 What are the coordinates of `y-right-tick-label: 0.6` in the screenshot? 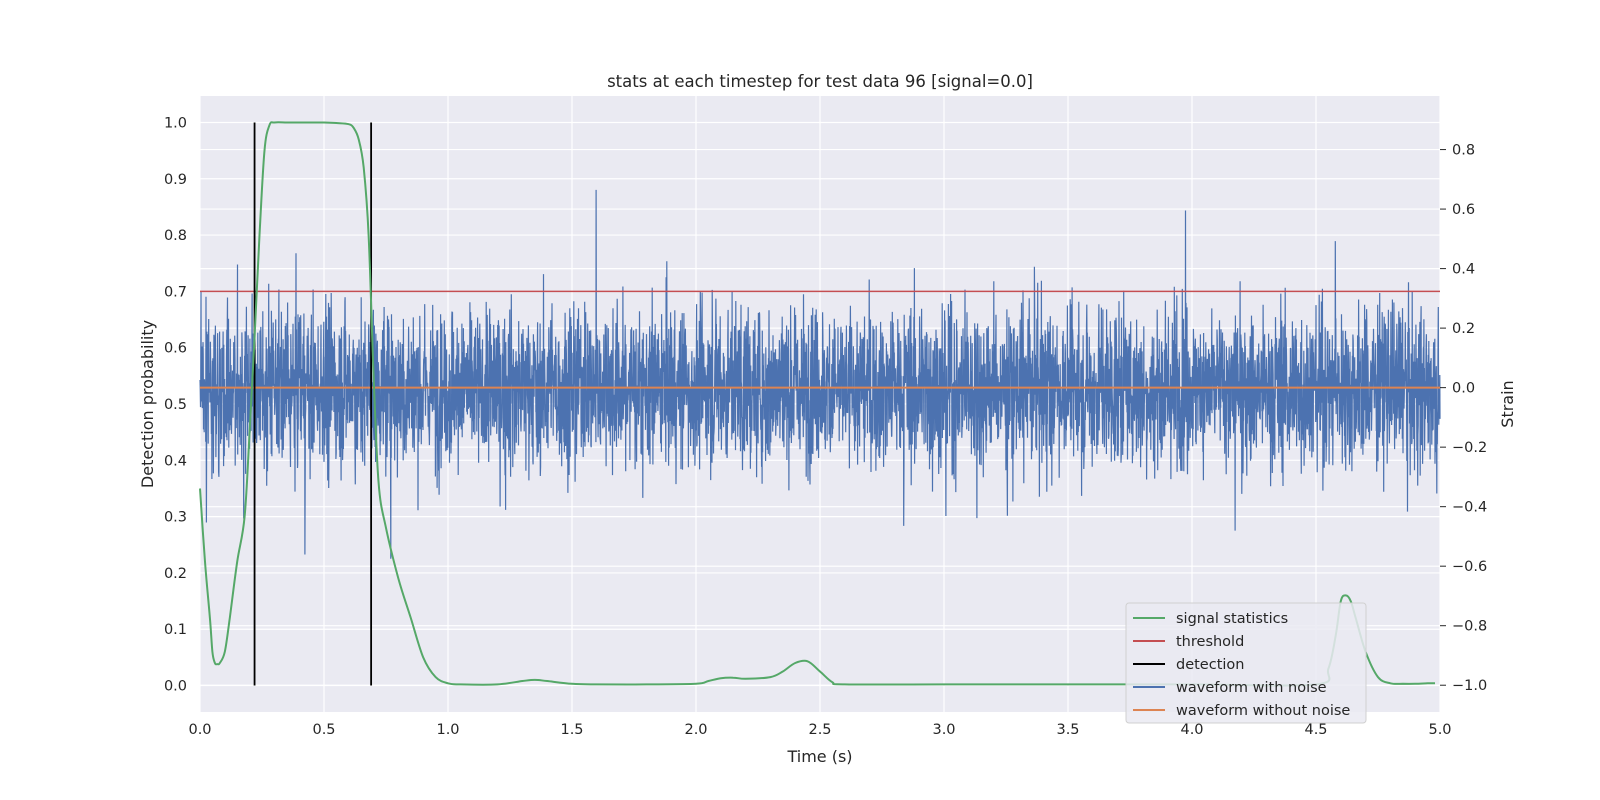 It's located at (1463, 210).